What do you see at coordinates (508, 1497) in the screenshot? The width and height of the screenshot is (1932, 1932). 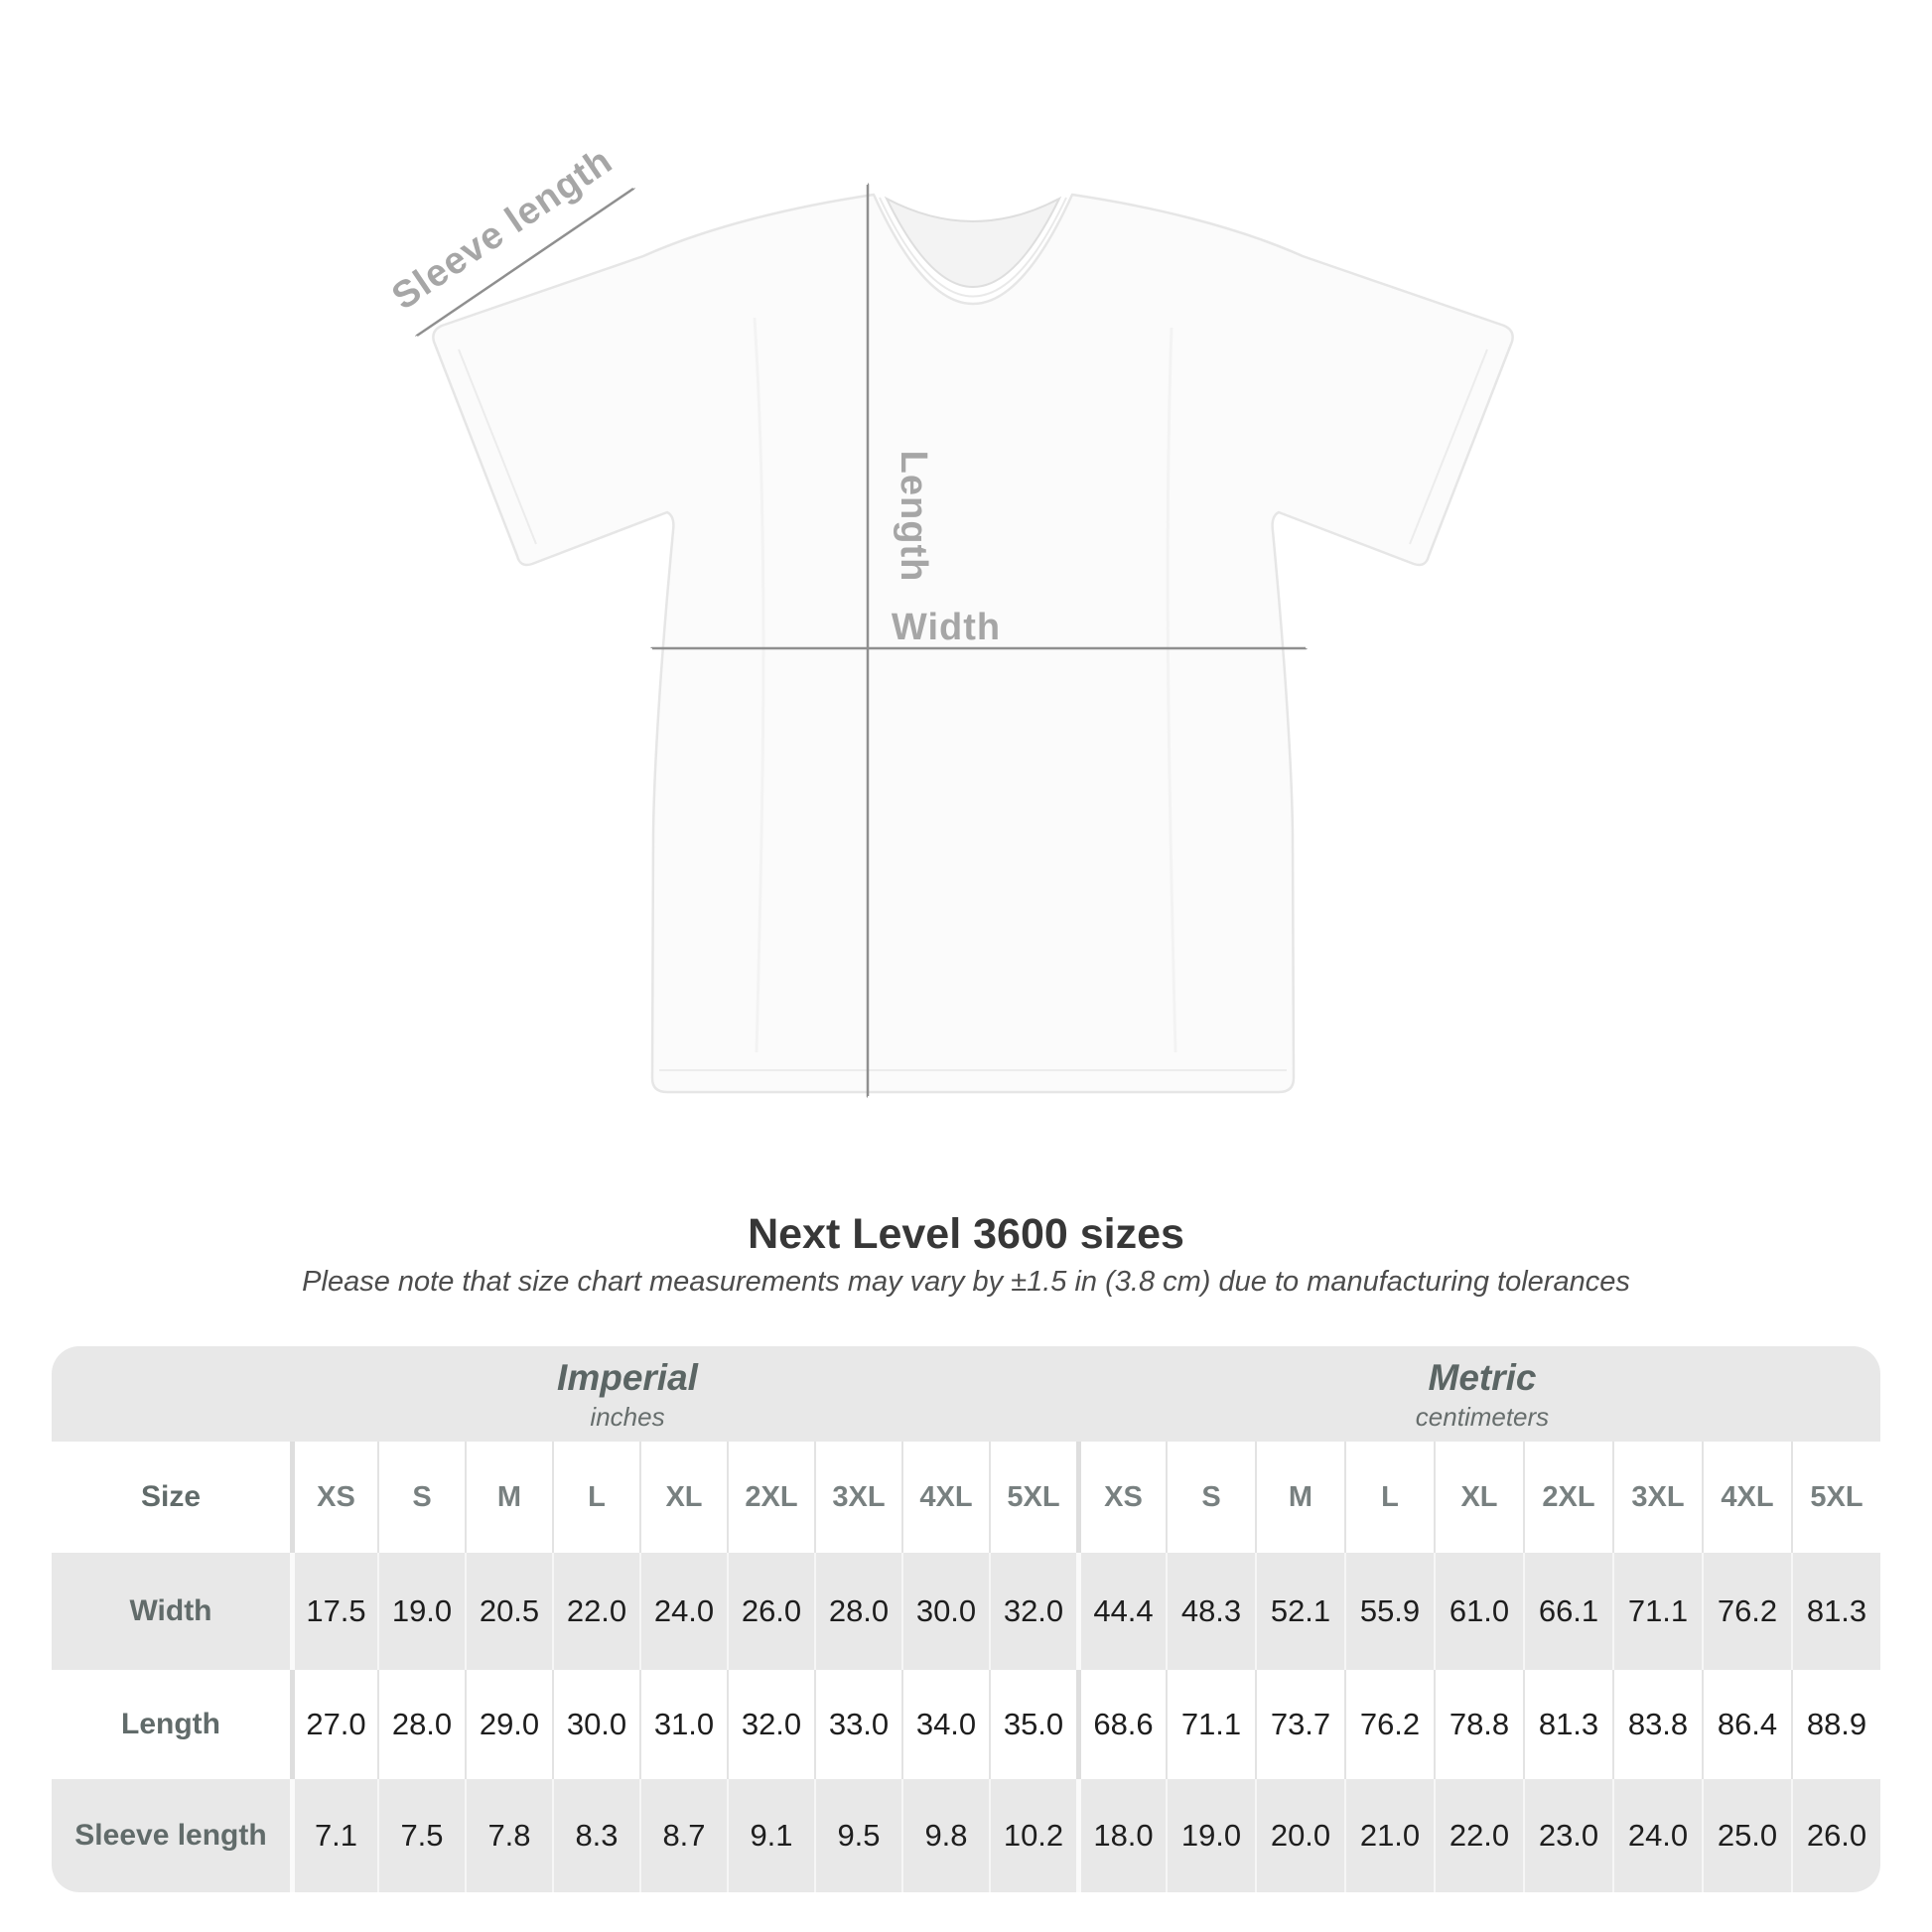 I see `size-col-header-imperial: M` at bounding box center [508, 1497].